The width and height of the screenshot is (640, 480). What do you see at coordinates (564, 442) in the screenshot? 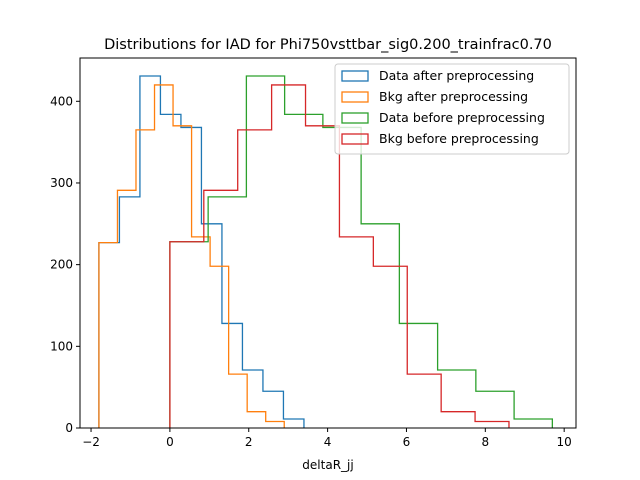
I see `x-tick-label: 10` at bounding box center [564, 442].